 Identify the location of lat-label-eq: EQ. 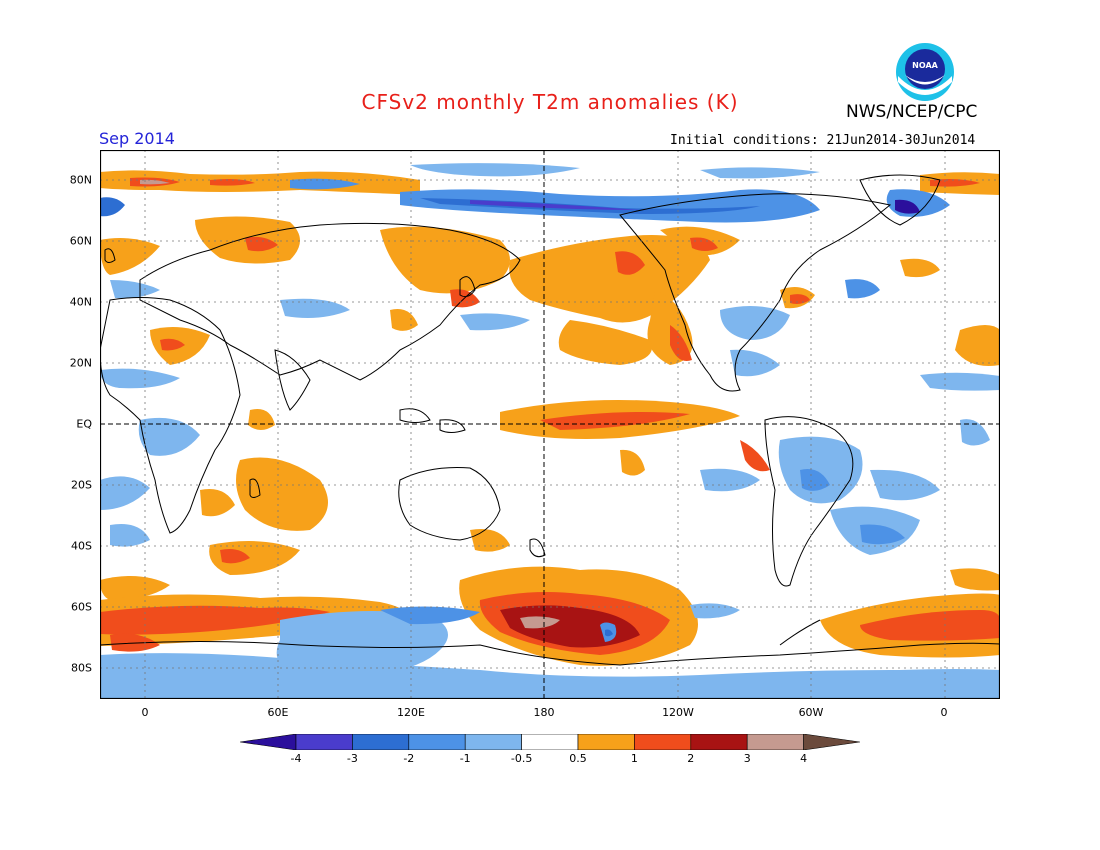
(84, 424).